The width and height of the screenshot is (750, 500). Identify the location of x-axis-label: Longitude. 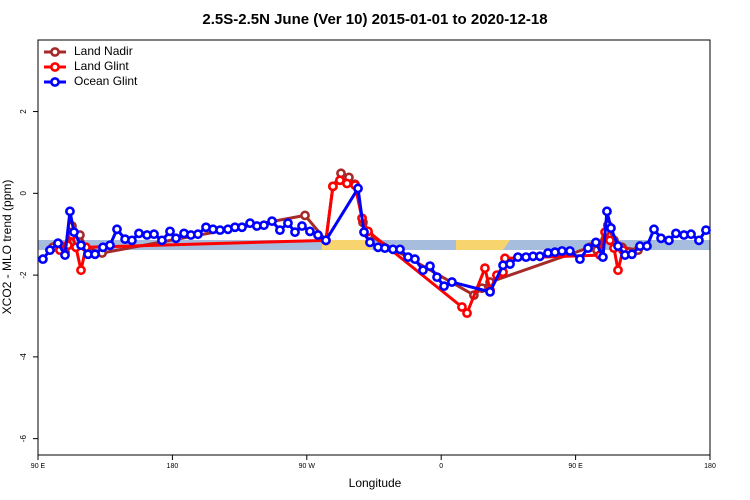
(375, 483).